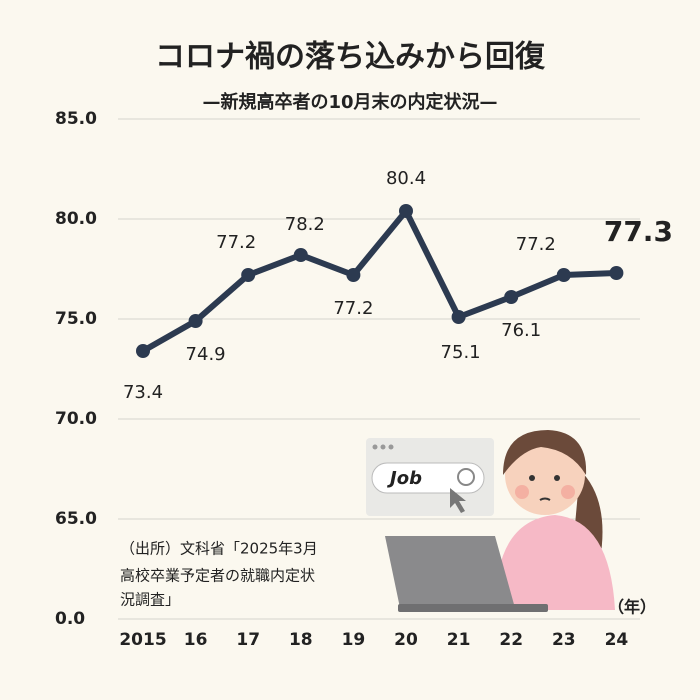  What do you see at coordinates (142, 640) in the screenshot?
I see `x-tick-label: 2015` at bounding box center [142, 640].